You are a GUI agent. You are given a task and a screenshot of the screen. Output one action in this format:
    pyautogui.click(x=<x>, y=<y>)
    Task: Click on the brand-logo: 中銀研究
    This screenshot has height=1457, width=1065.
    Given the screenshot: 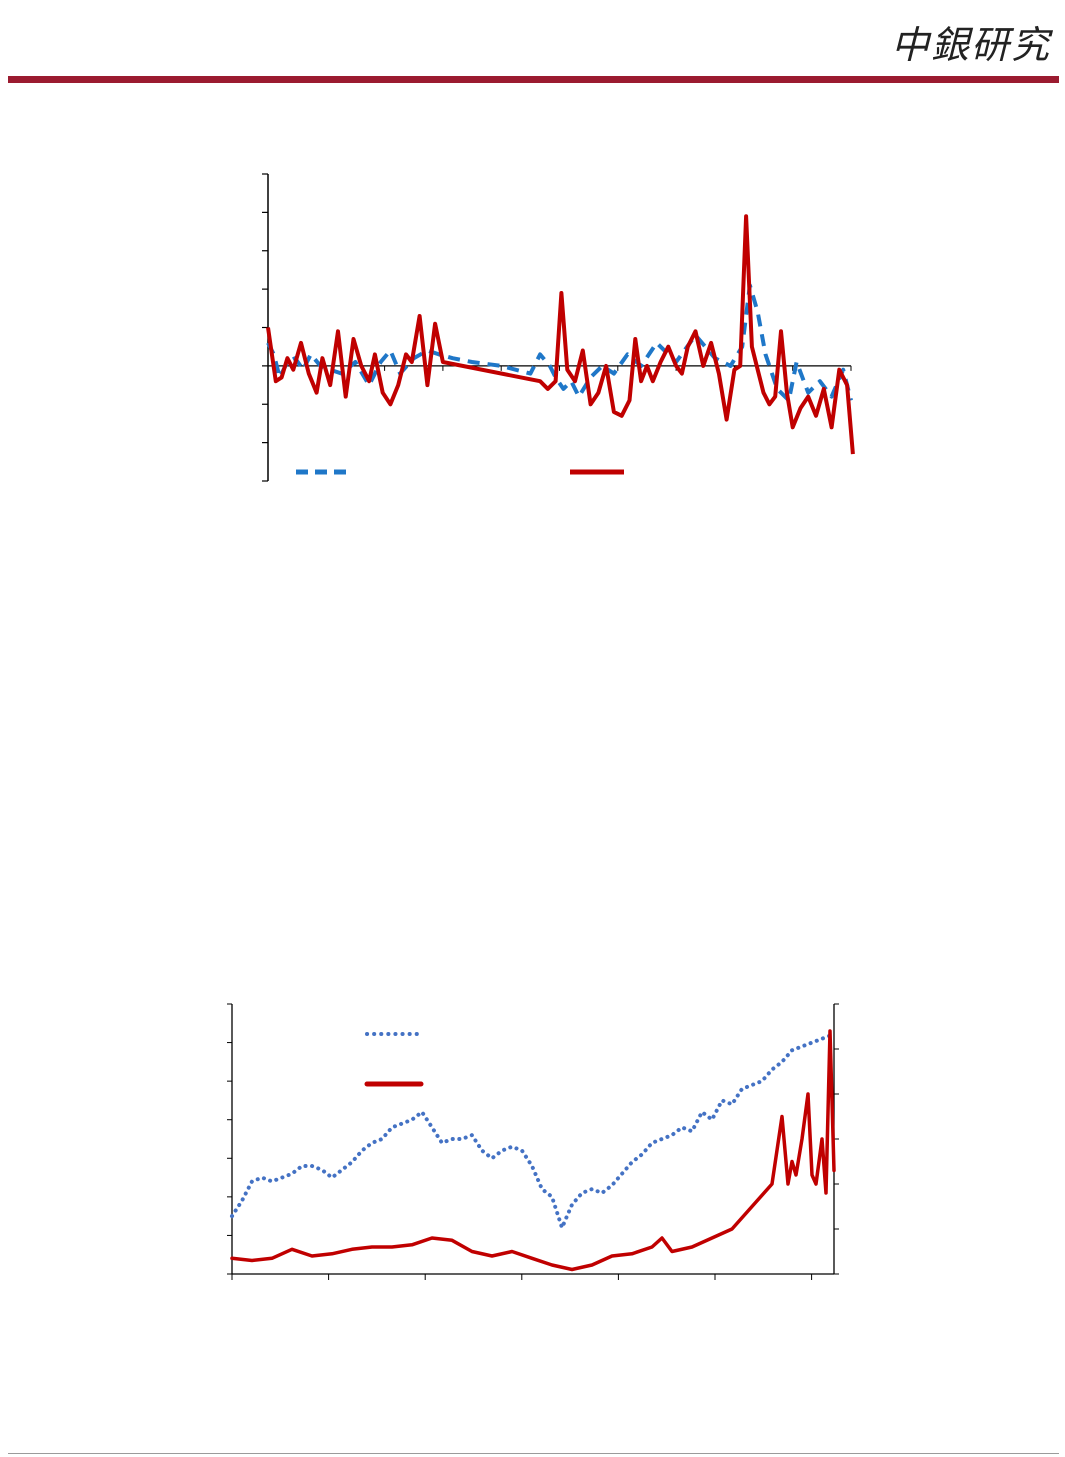 What is the action you would take?
    pyautogui.click(x=970, y=45)
    